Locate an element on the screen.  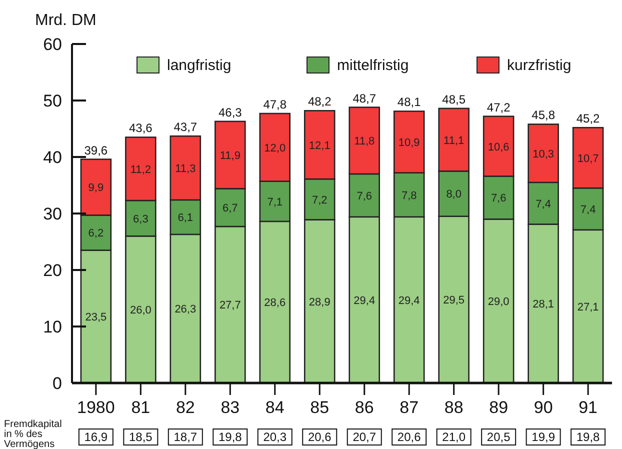
text: 21,0 is located at coordinates (454, 437).